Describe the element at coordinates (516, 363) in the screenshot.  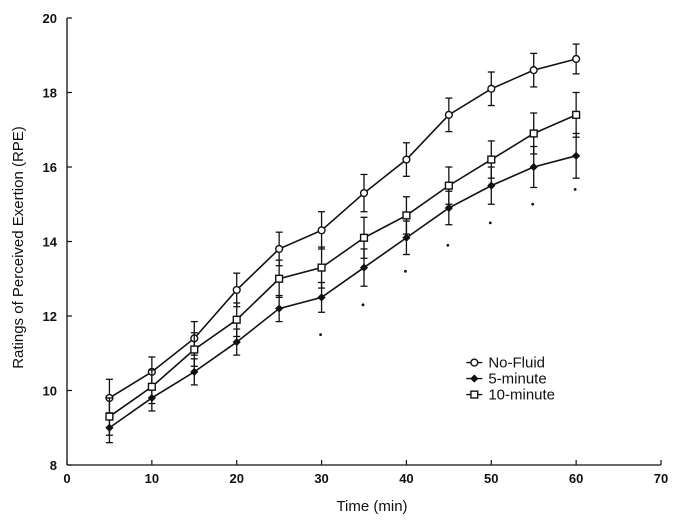
I see `legend-label: No-Fluid` at that location.